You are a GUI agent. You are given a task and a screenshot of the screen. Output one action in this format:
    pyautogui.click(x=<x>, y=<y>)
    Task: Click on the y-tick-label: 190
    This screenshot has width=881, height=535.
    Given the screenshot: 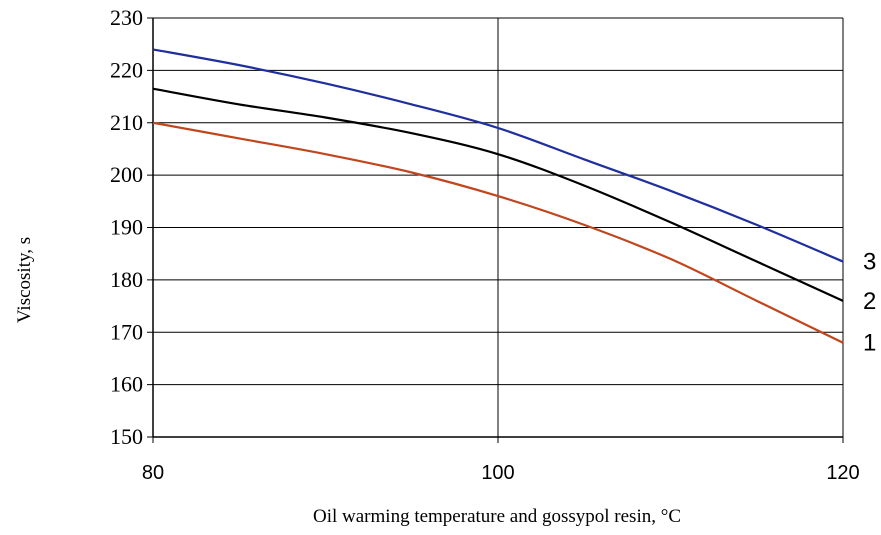 What is the action you would take?
    pyautogui.click(x=126, y=227)
    